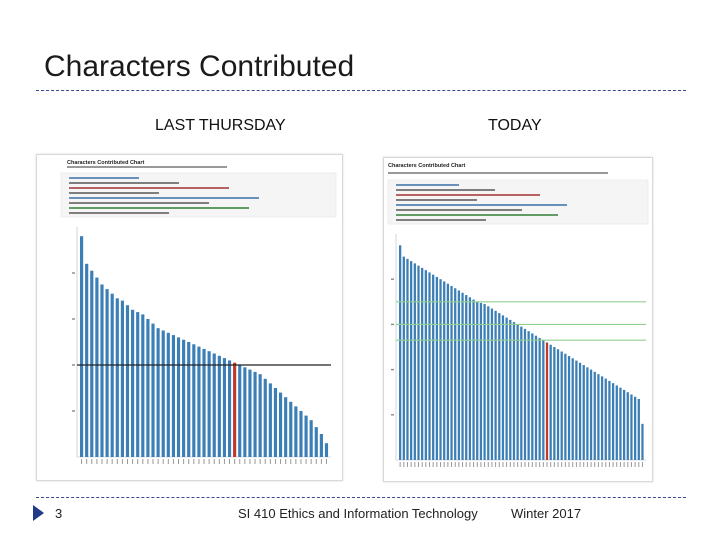 The image size is (720, 540). I want to click on right-description-text, so click(498, 173).